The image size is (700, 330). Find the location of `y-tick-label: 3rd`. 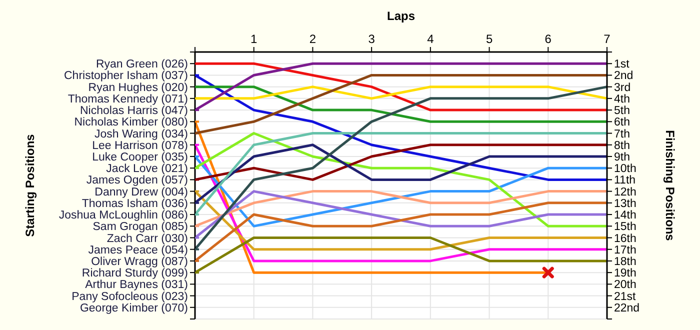

y-tick-label: 3rd is located at coordinates (622, 88).